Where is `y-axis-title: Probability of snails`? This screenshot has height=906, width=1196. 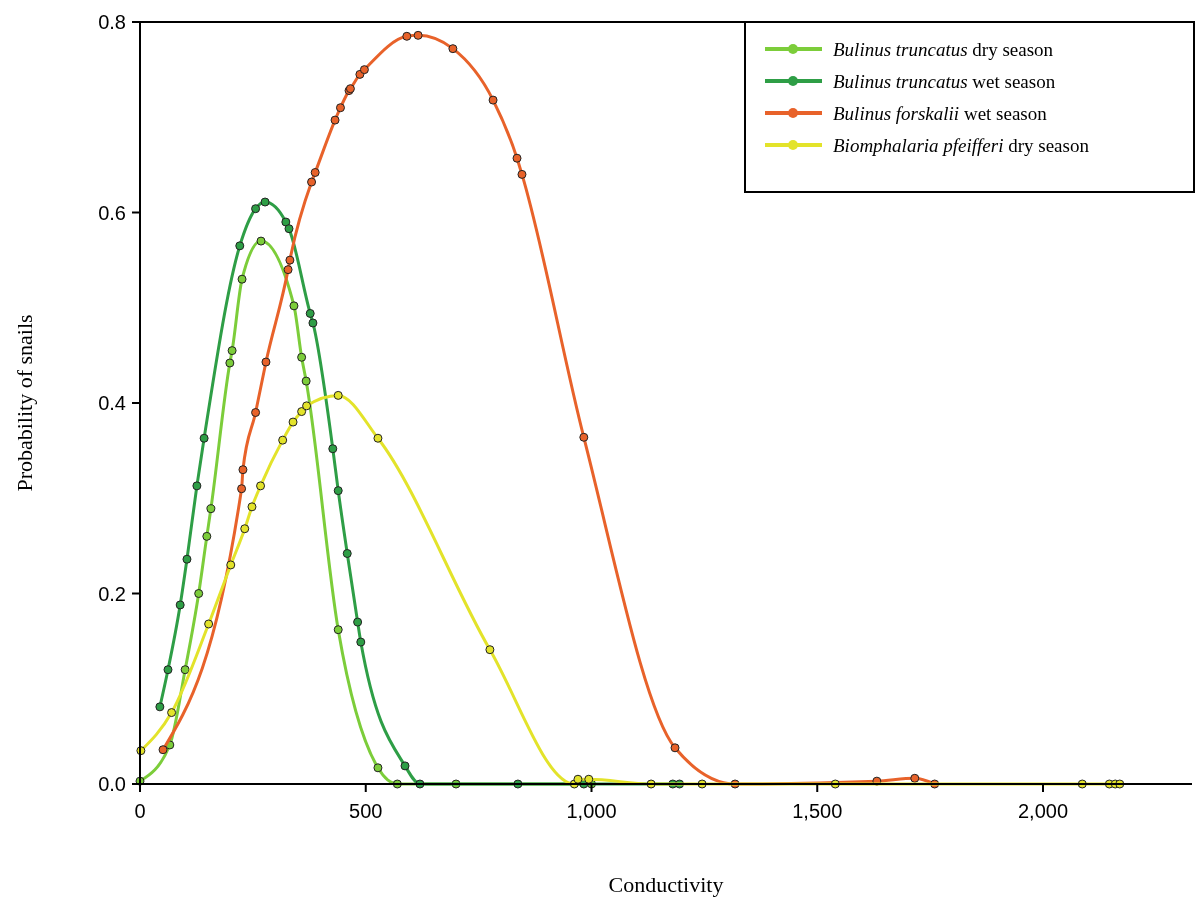 y-axis-title: Probability of snails is located at coordinates (24, 403).